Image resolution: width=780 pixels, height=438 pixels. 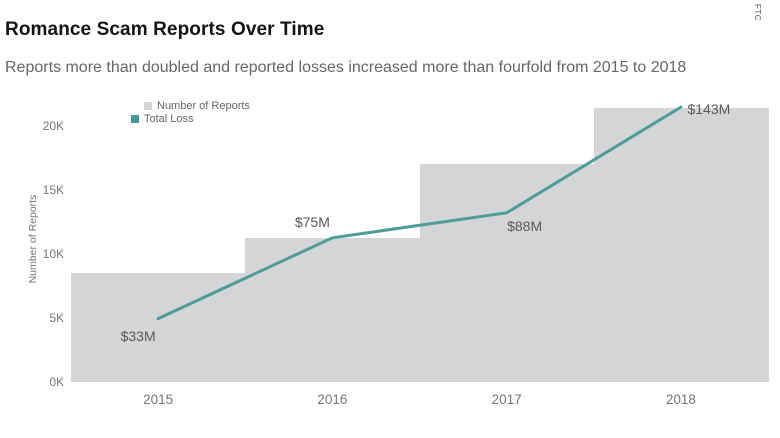 What do you see at coordinates (53, 253) in the screenshot?
I see `y-axis-tick-label: 10K` at bounding box center [53, 253].